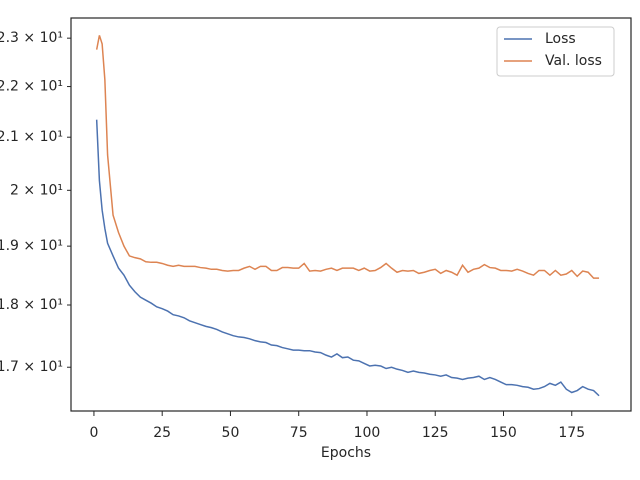 The width and height of the screenshot is (640, 480). Describe the element at coordinates (162, 433) in the screenshot. I see `x-tick-label: 25` at that location.